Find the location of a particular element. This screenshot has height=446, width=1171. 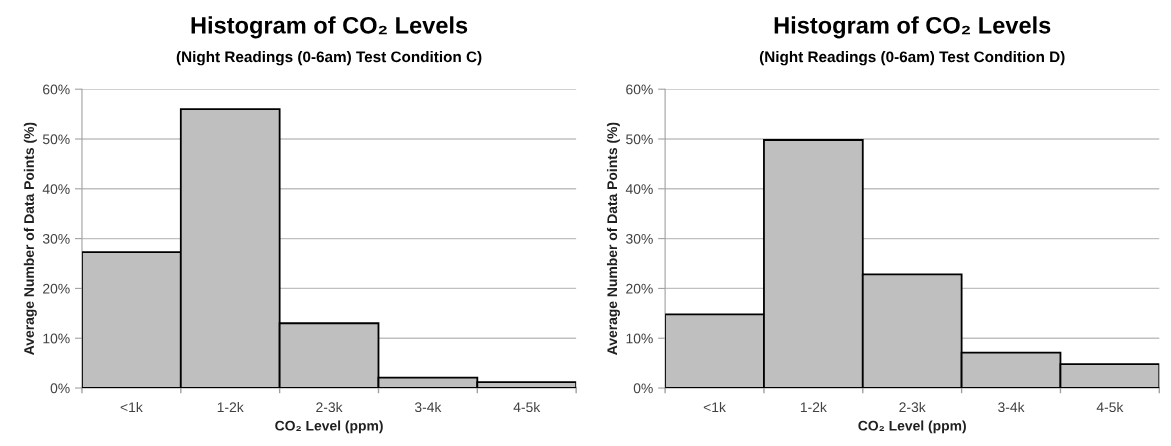

chart-subtitle: (Night Readings (0-6am) Test Condition D) is located at coordinates (912, 58).